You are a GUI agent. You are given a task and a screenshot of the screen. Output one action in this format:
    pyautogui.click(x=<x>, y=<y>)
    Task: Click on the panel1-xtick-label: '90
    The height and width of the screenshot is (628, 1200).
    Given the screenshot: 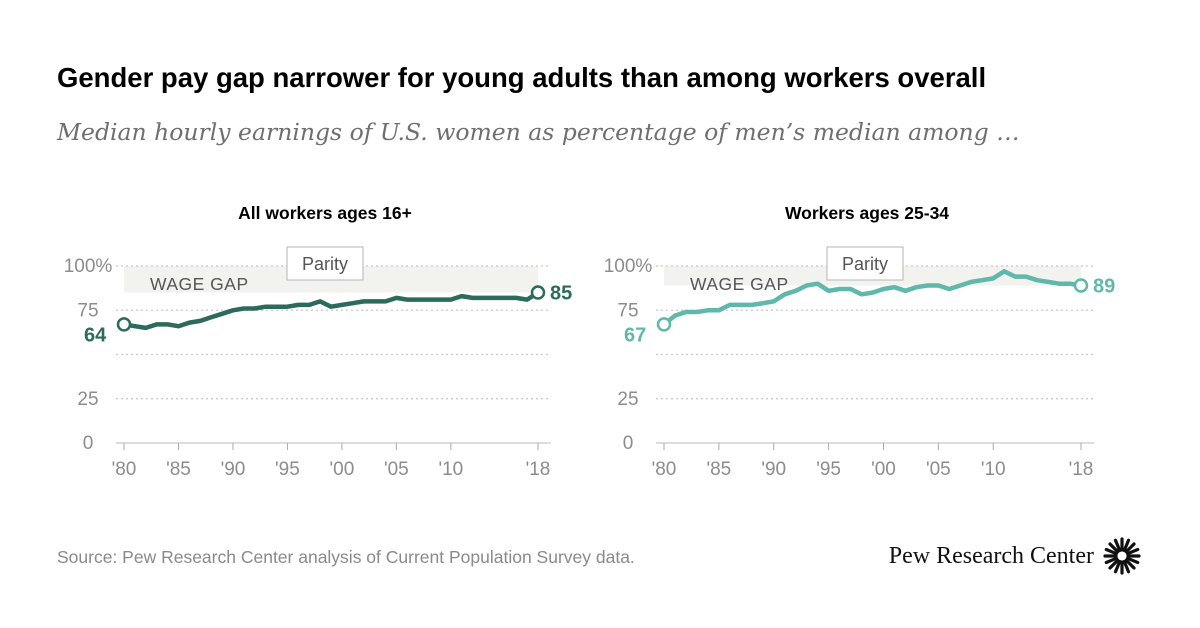 What is the action you would take?
    pyautogui.click(x=233, y=469)
    